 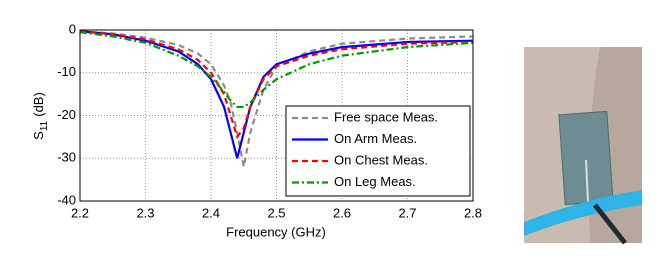 I want to click on y-tick-label: -40, so click(x=66, y=199).